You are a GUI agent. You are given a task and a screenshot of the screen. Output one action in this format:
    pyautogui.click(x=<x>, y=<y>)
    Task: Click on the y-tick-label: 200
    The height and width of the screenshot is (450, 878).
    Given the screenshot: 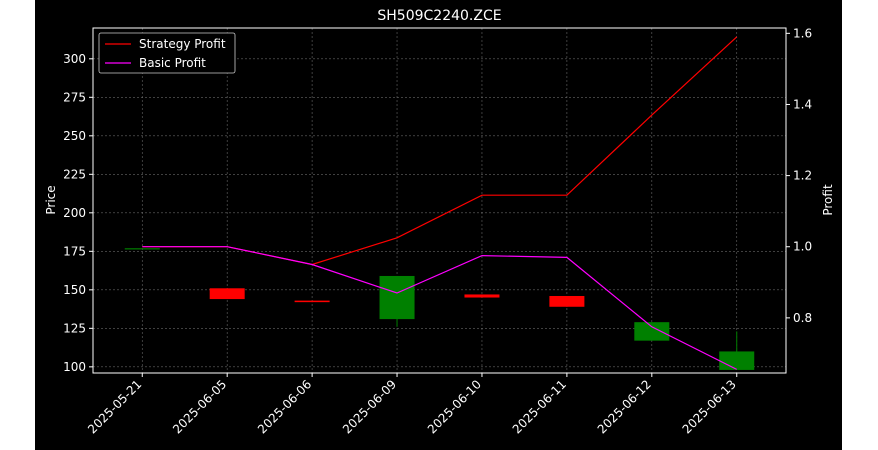 What is the action you would take?
    pyautogui.click(x=74, y=213)
    